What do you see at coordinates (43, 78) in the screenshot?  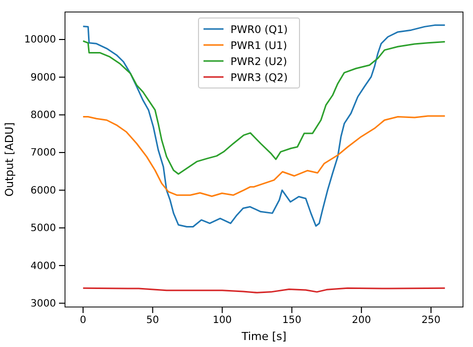 I see `y-tick-label: 9000` at bounding box center [43, 78].